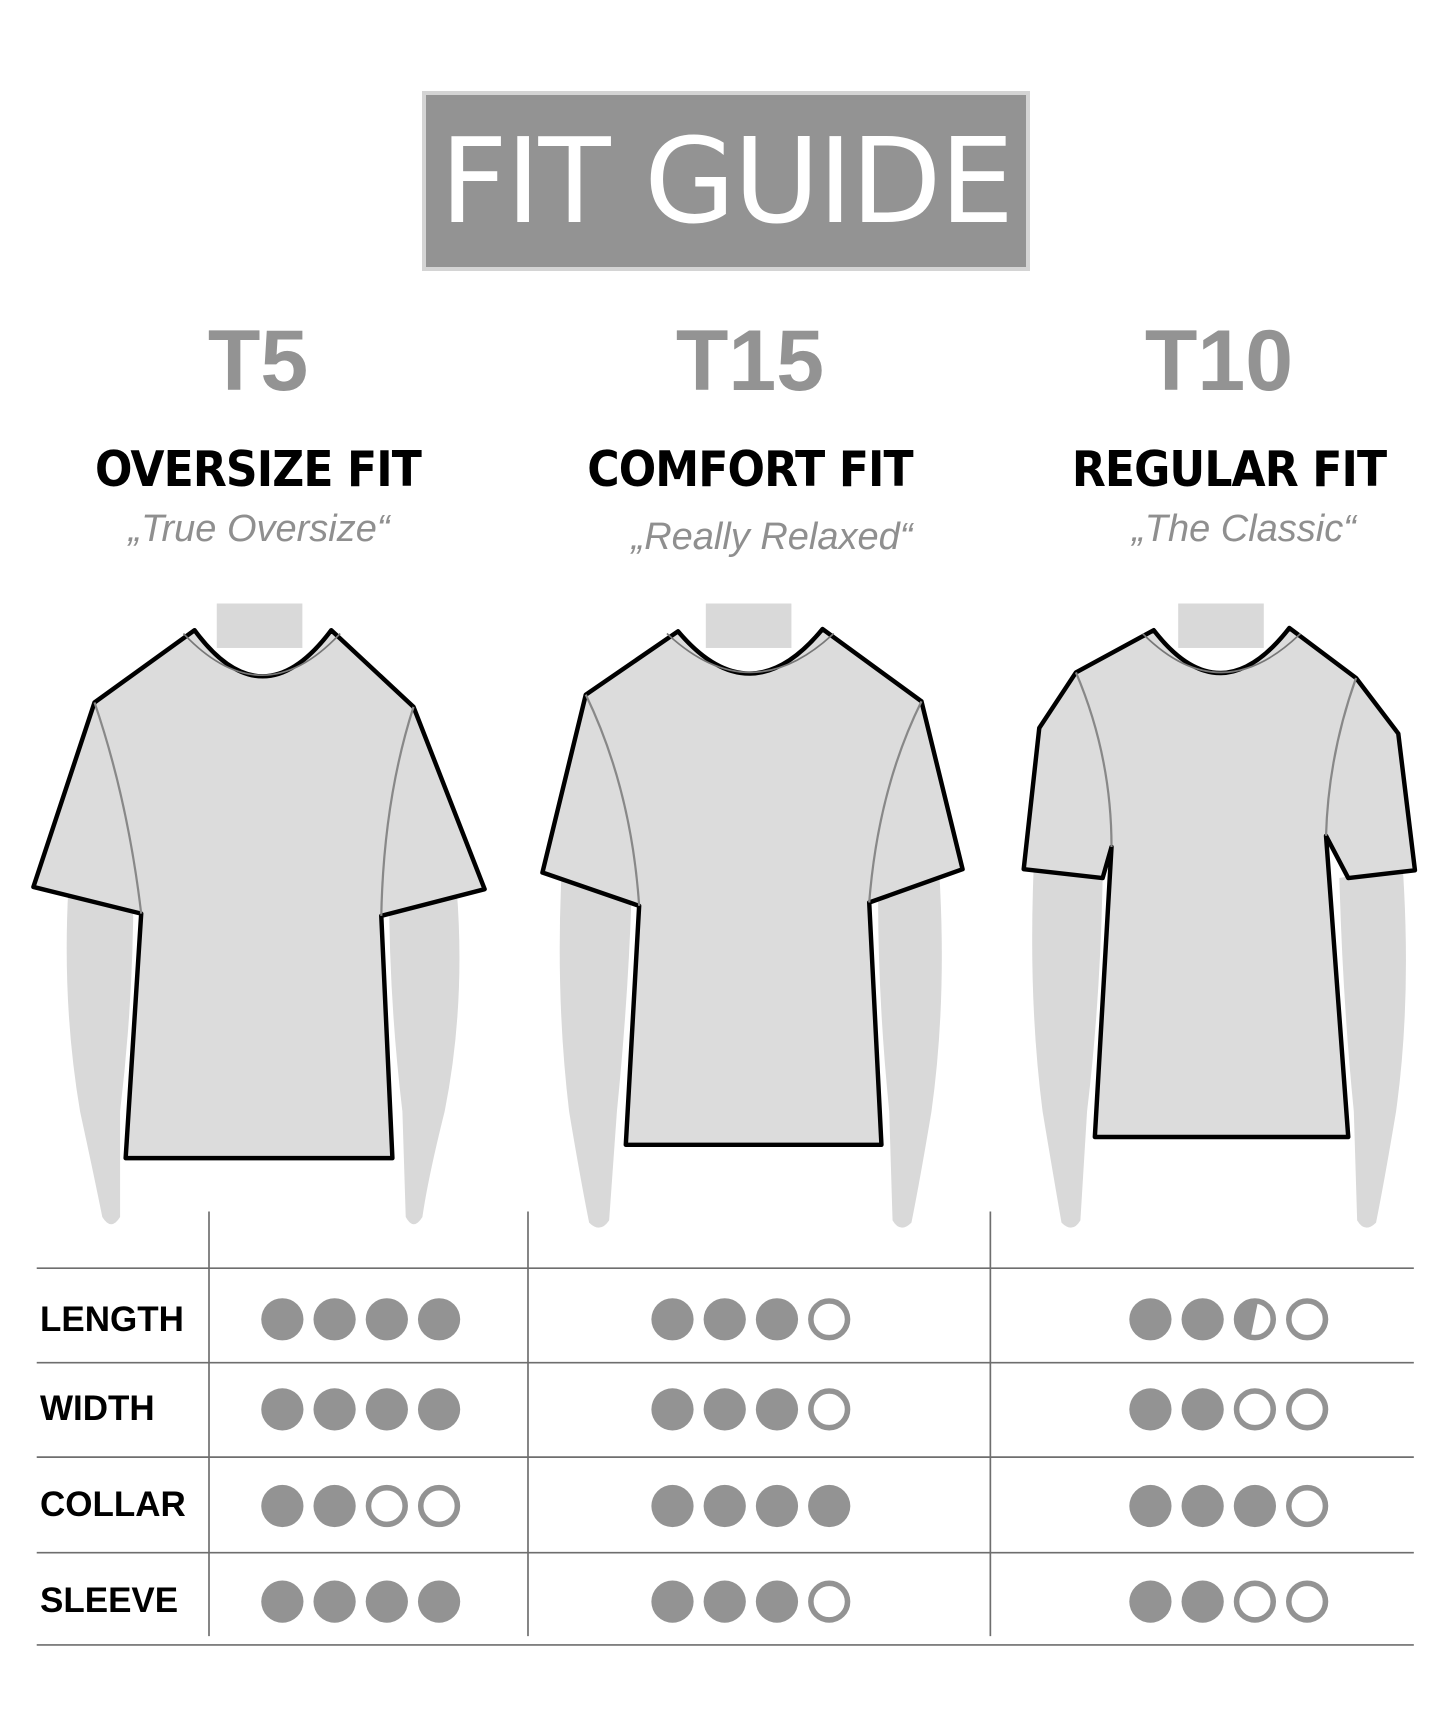 This screenshot has width=1445, height=1735. I want to click on fit-tagline: „The Classic“, so click(1244, 529).